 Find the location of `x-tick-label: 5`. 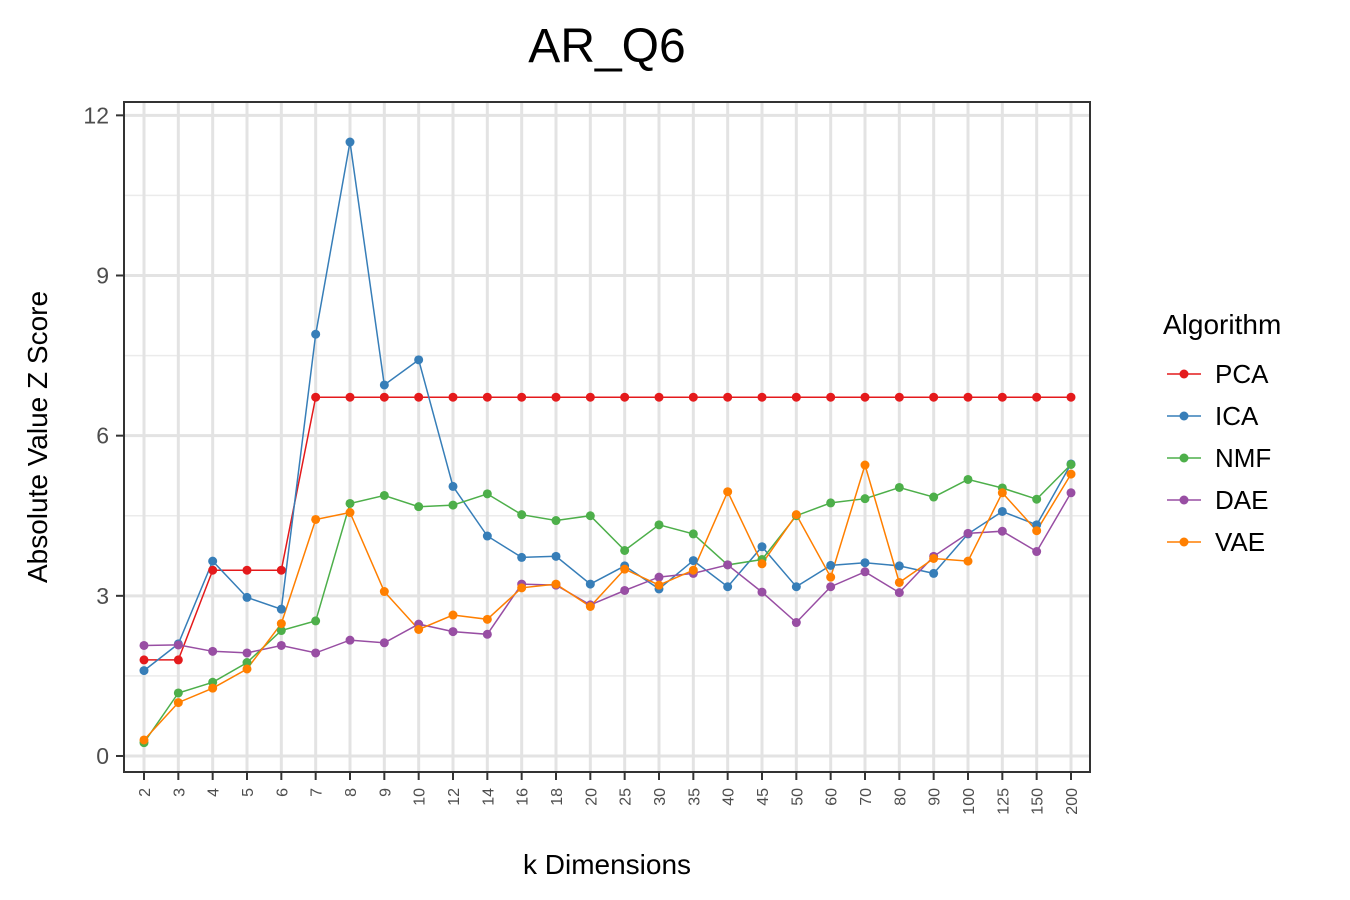

x-tick-label: 5 is located at coordinates (248, 792).